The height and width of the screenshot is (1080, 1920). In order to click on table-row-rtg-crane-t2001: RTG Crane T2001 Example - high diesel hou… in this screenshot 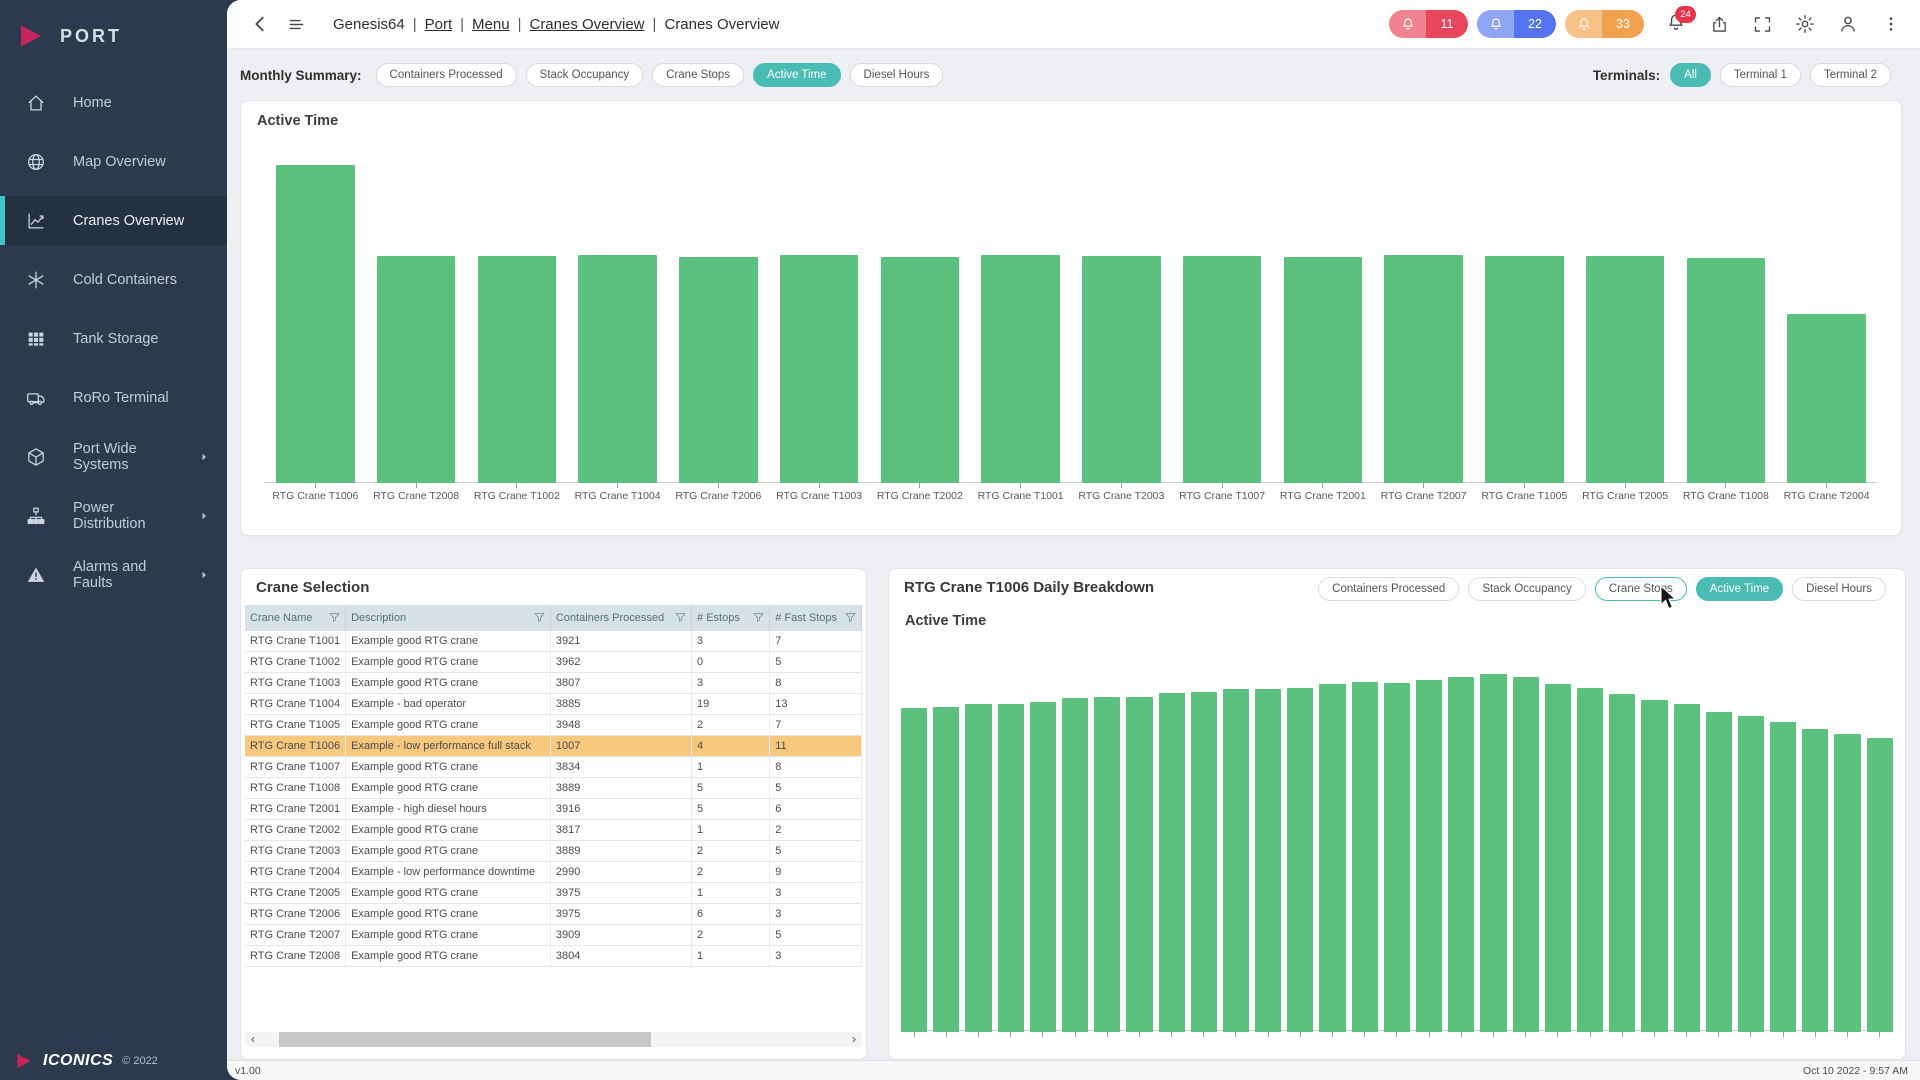, I will do `click(553, 809)`.